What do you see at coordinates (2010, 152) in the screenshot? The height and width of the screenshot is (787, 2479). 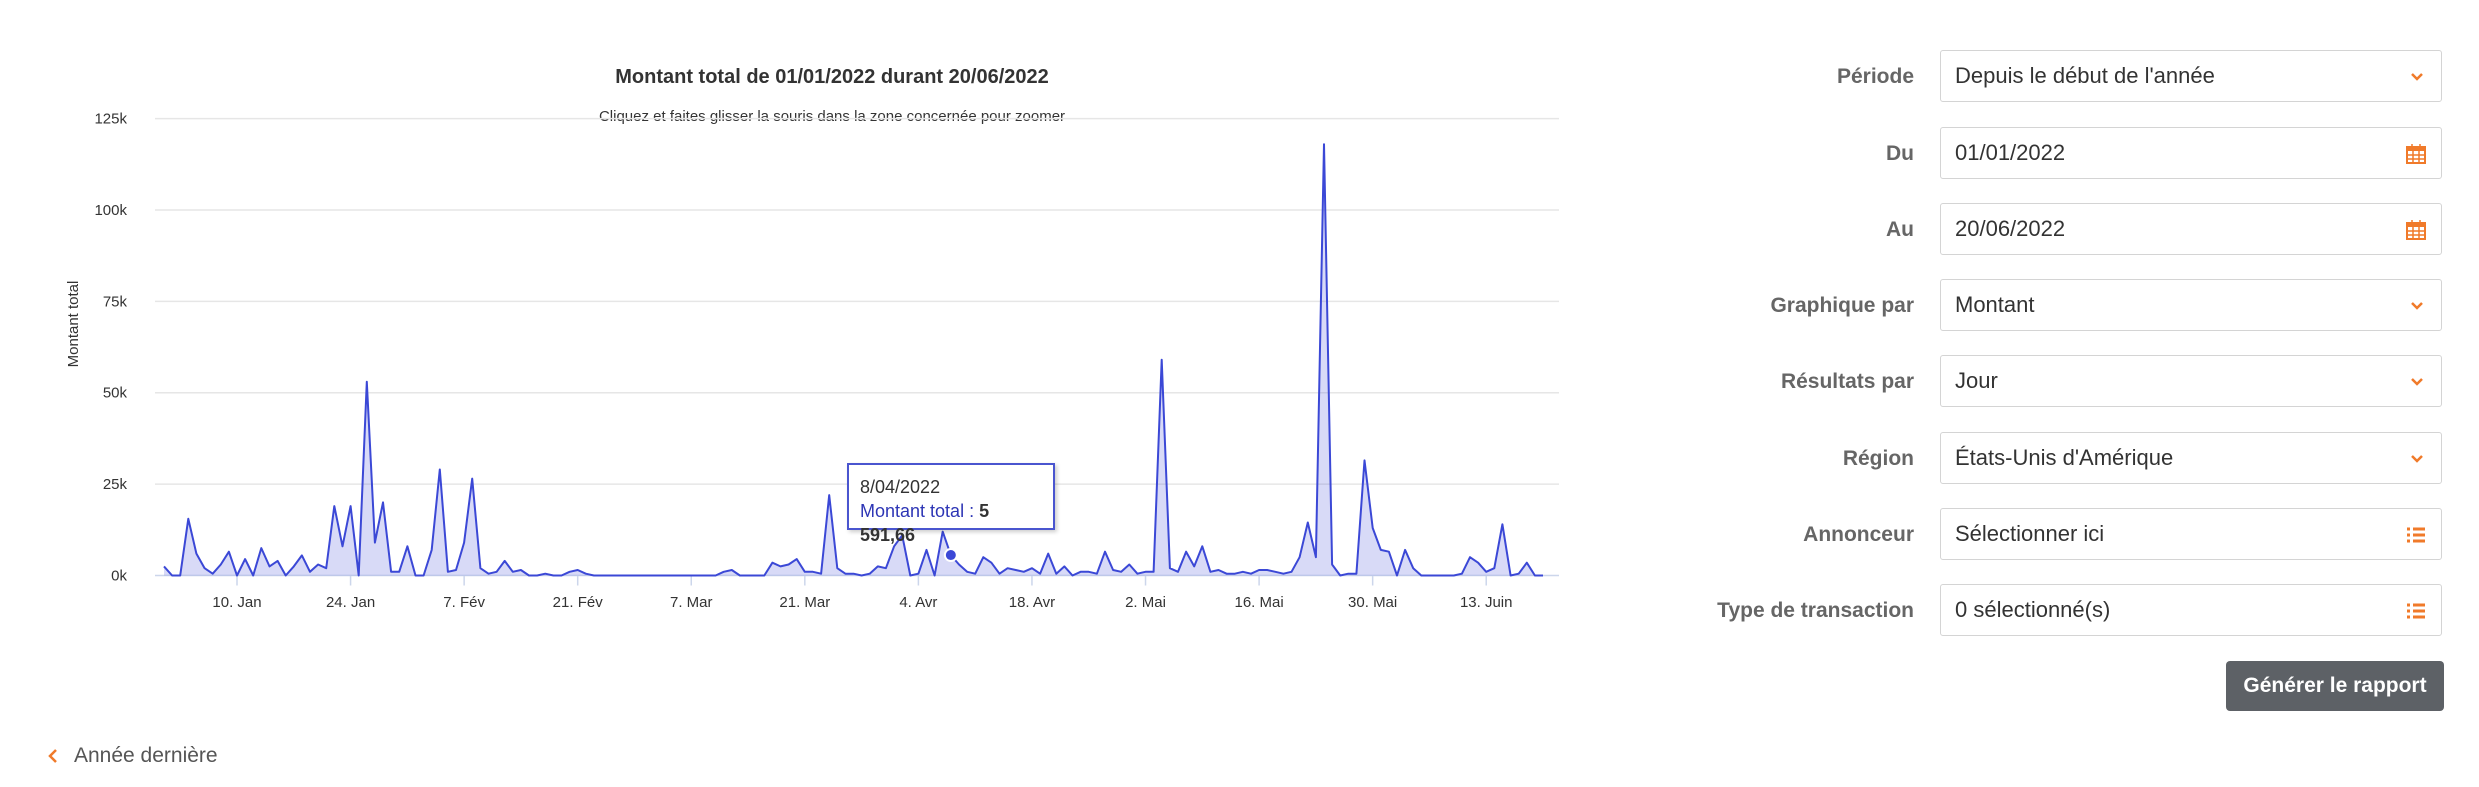 I see `field-value: 01/01/2022` at bounding box center [2010, 152].